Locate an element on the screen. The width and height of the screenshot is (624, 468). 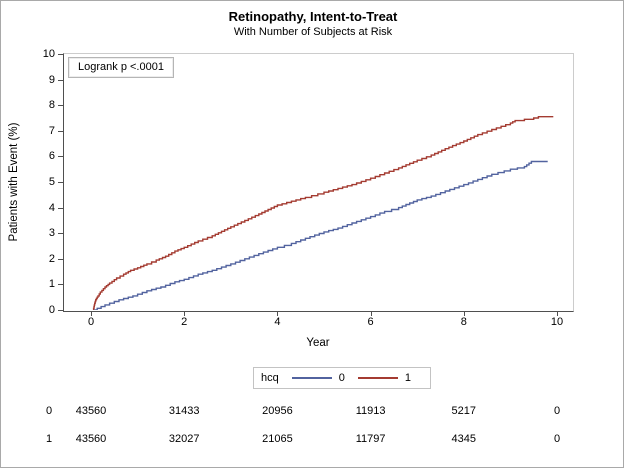
logrank-annotation: Logrank p <.0001 is located at coordinates (121, 67).